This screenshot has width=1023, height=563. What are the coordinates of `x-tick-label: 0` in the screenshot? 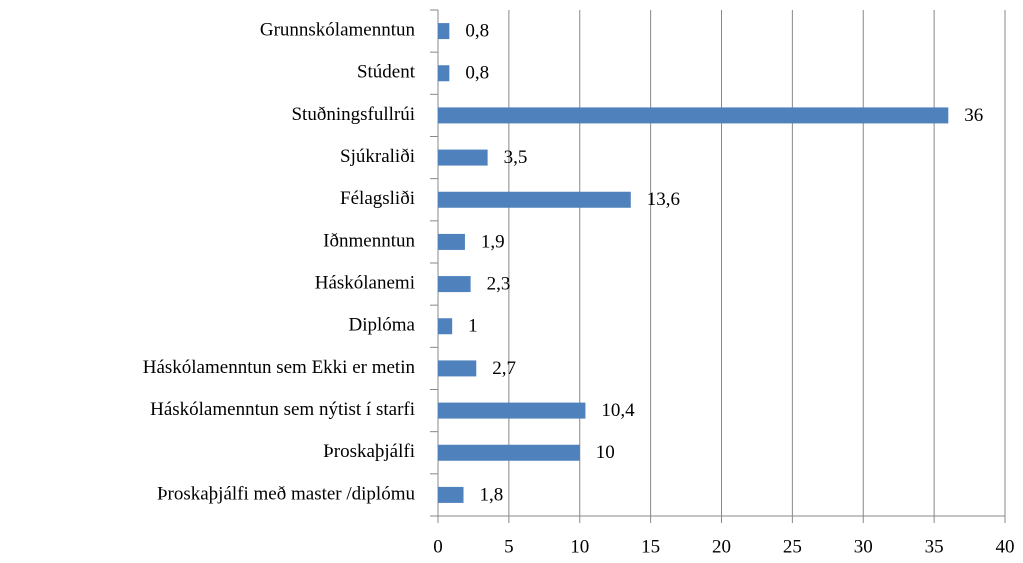 It's located at (438, 546).